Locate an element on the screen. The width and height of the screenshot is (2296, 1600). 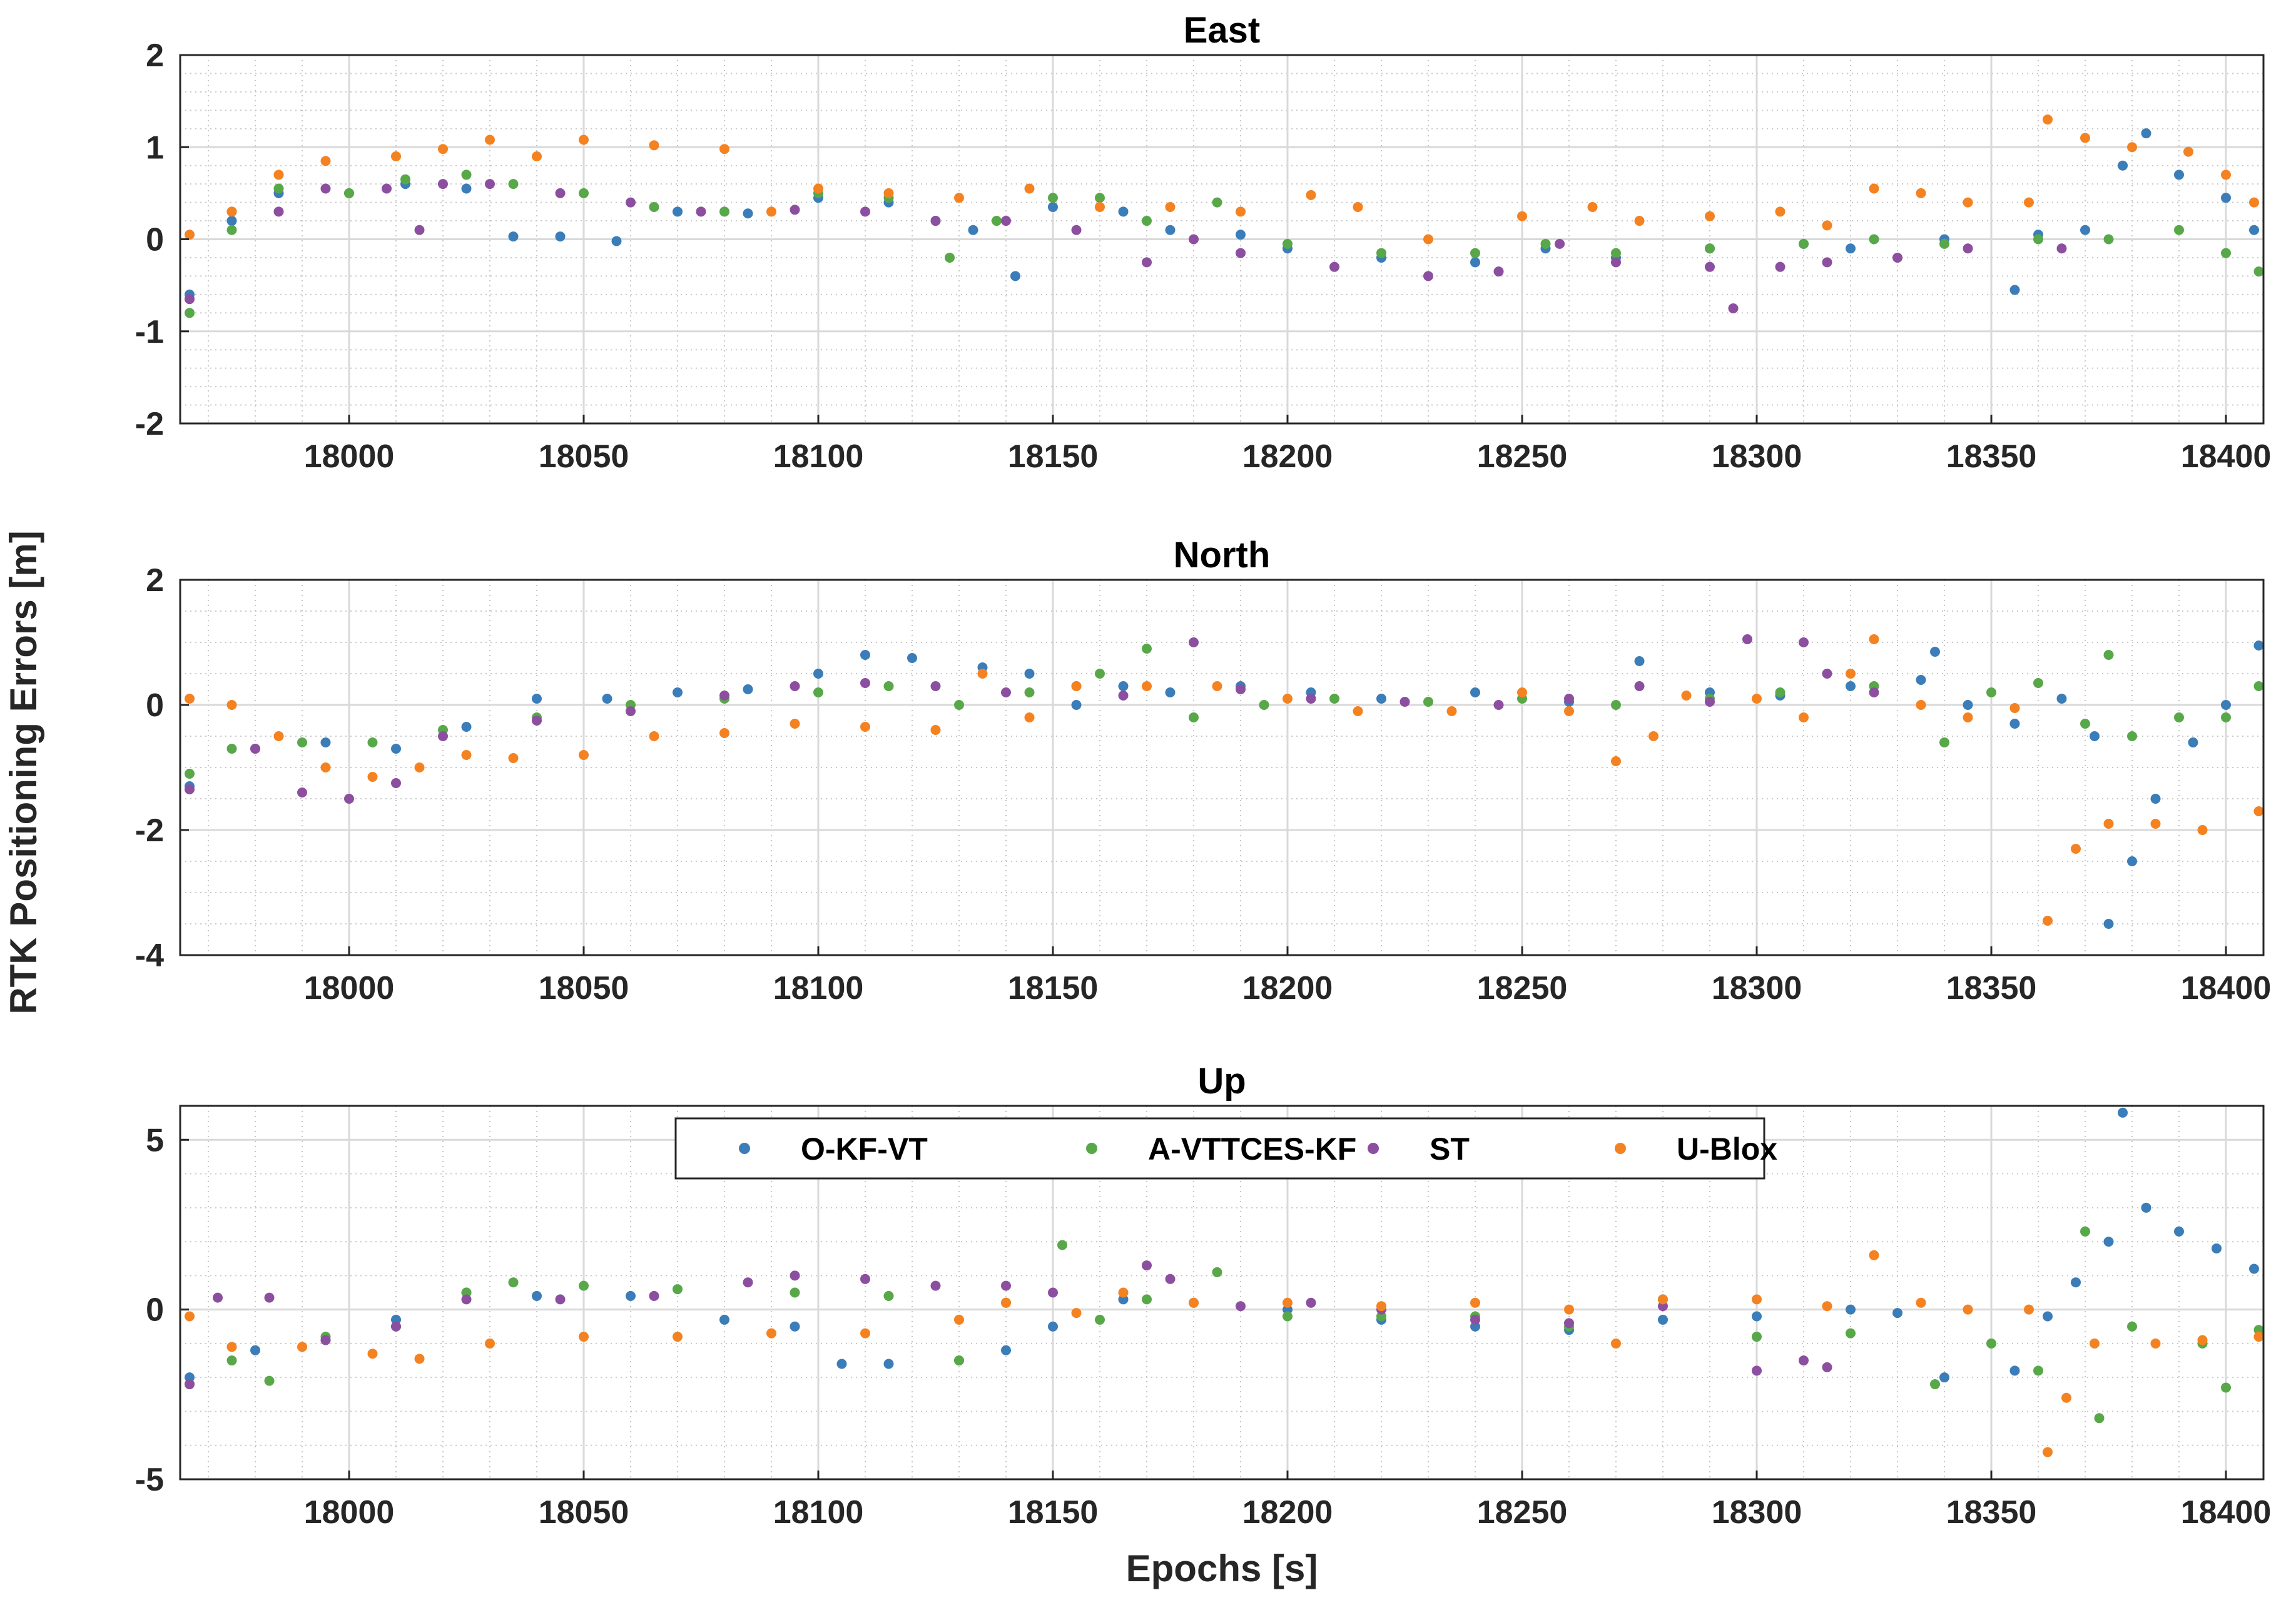
x-tick-label: 18000 is located at coordinates (349, 1512).